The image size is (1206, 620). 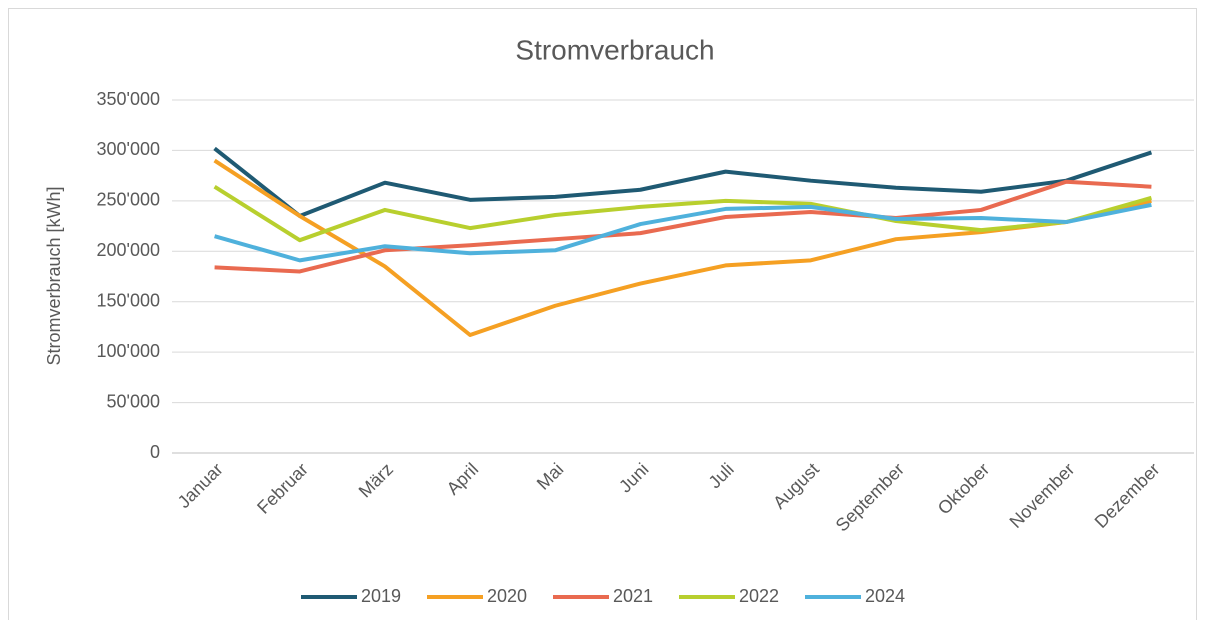 I want to click on y-tick-label: 250'000, so click(x=128, y=200).